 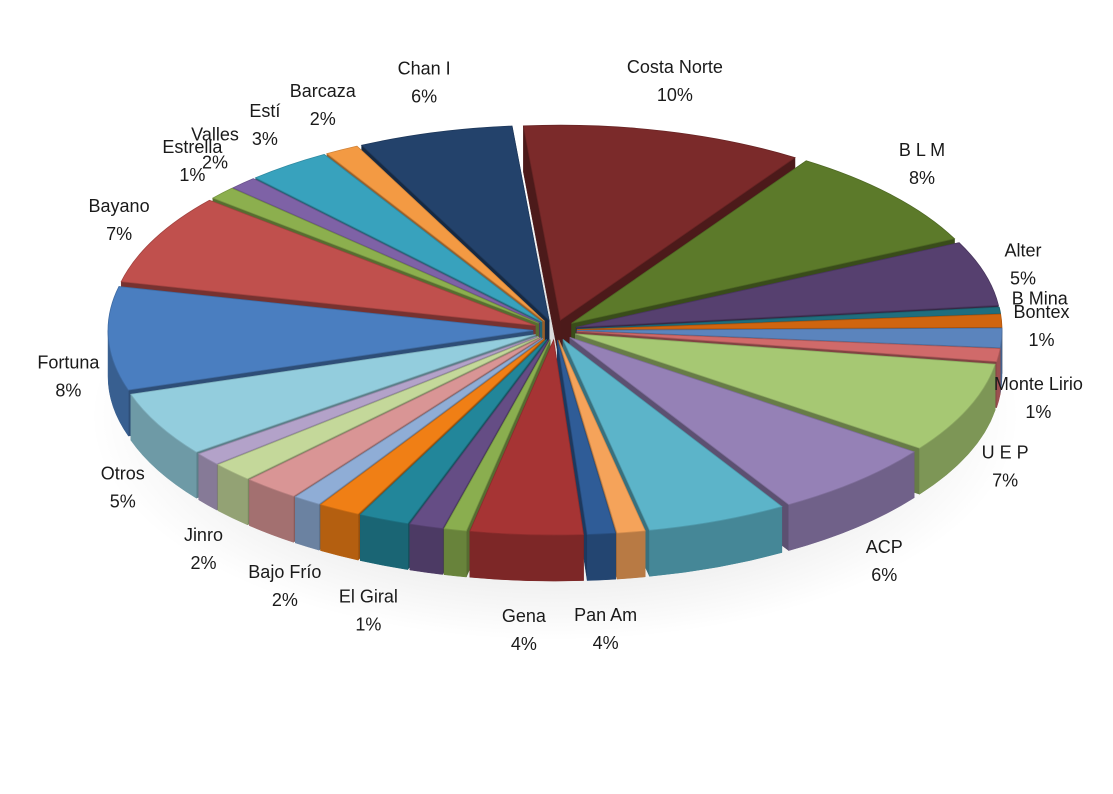 What do you see at coordinates (675, 81) in the screenshot?
I see `slice-label: Costa Norte 10%` at bounding box center [675, 81].